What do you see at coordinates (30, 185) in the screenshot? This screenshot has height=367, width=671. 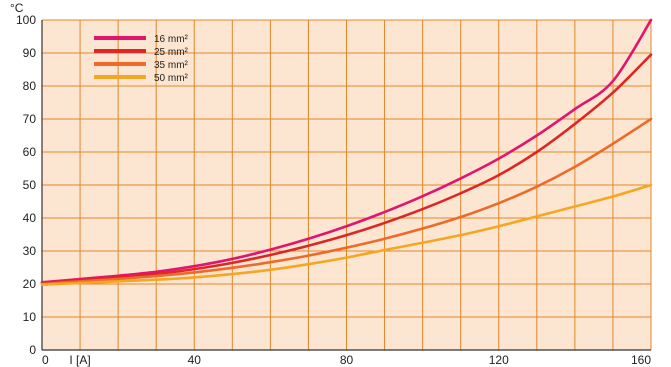 I see `y-tick-label: 50` at bounding box center [30, 185].